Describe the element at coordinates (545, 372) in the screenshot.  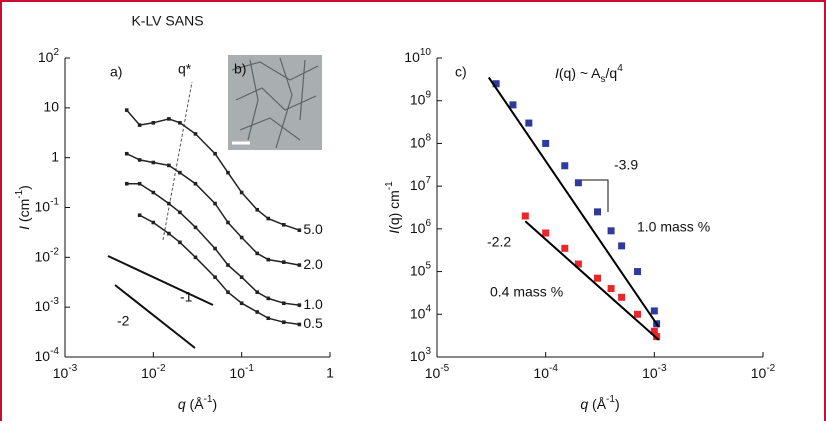
I see `x-tick-label: 10⁻⁴` at that location.